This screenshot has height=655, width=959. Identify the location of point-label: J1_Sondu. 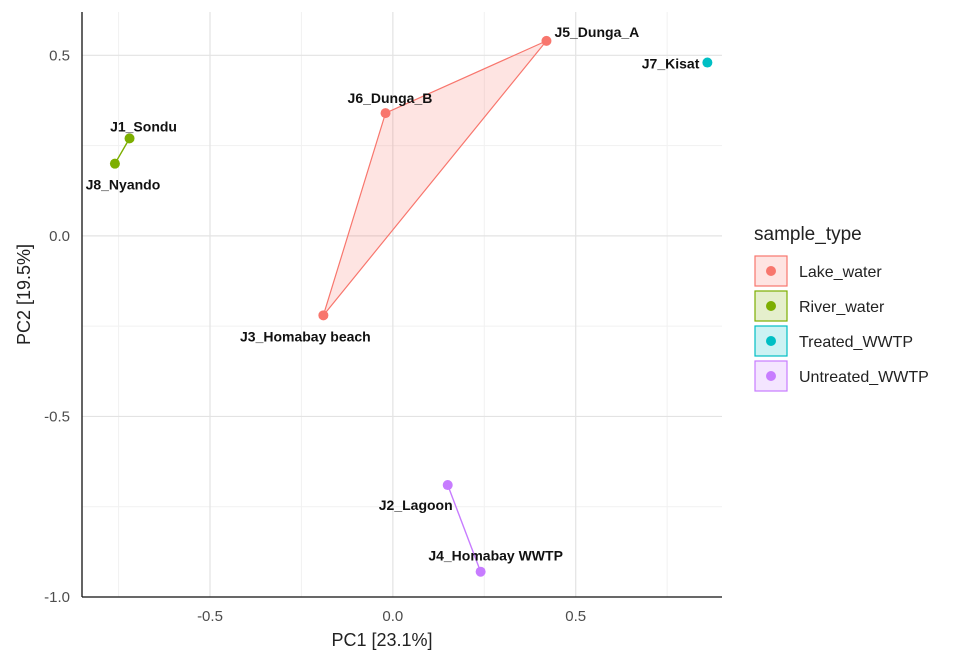
(143, 126).